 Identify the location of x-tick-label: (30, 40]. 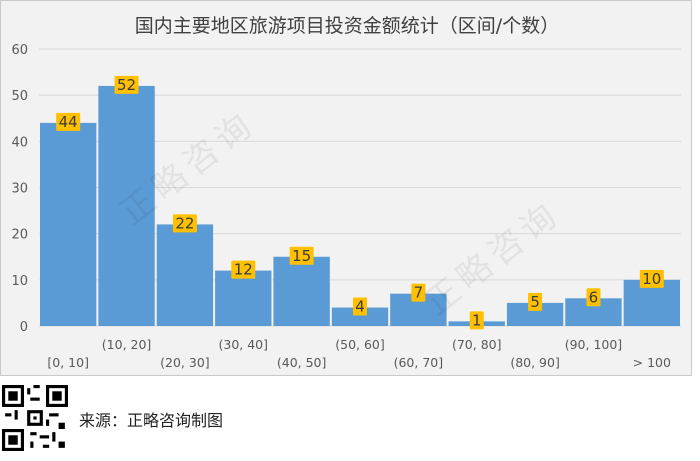
(244, 344).